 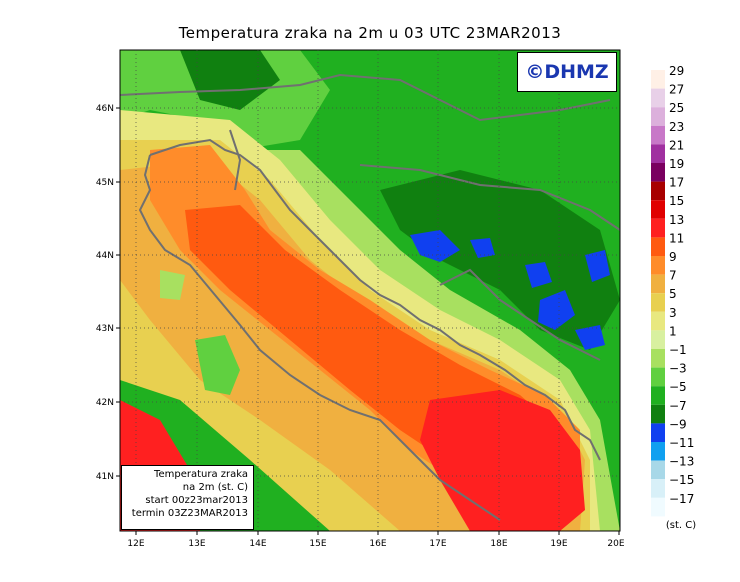 I want to click on lon-tick-20e: 20E, so click(x=615, y=544).